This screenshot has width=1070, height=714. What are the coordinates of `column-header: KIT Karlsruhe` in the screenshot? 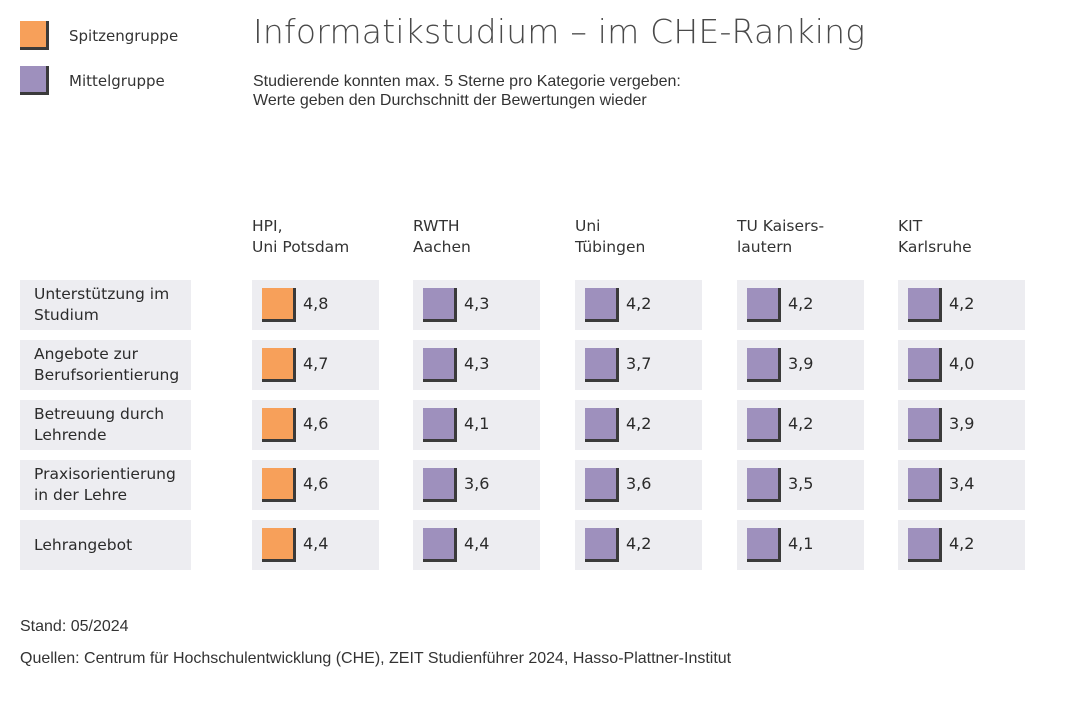 It's located at (973, 237).